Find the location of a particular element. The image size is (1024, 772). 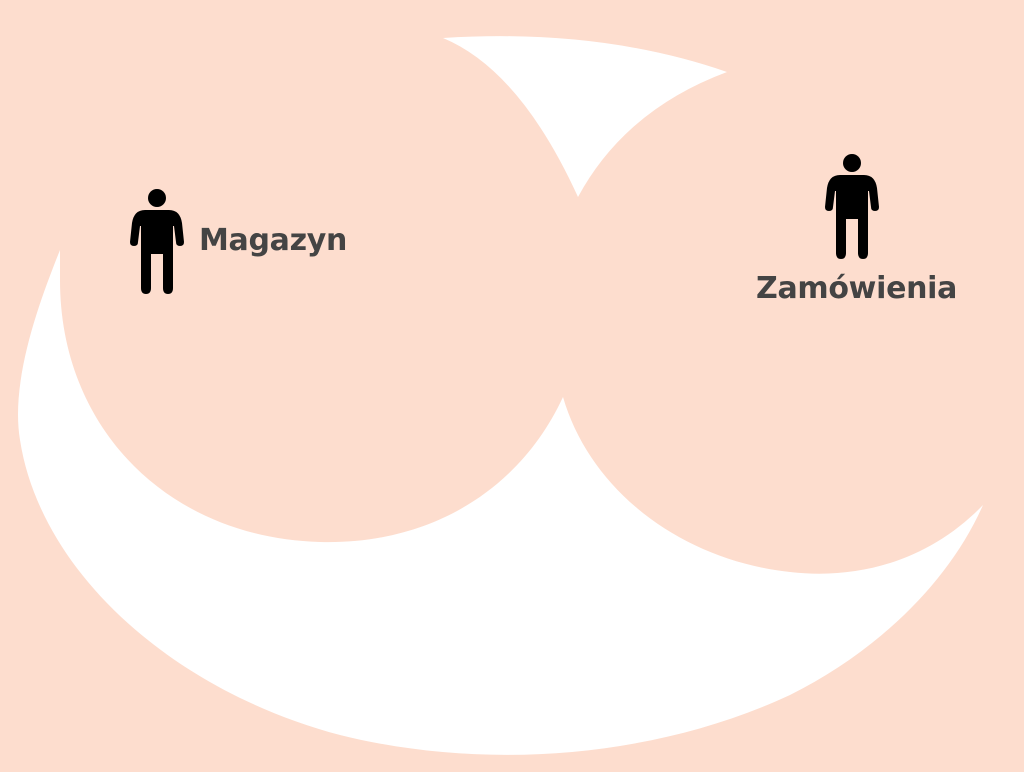

actor-zamowienia is located at coordinates (853, 208).